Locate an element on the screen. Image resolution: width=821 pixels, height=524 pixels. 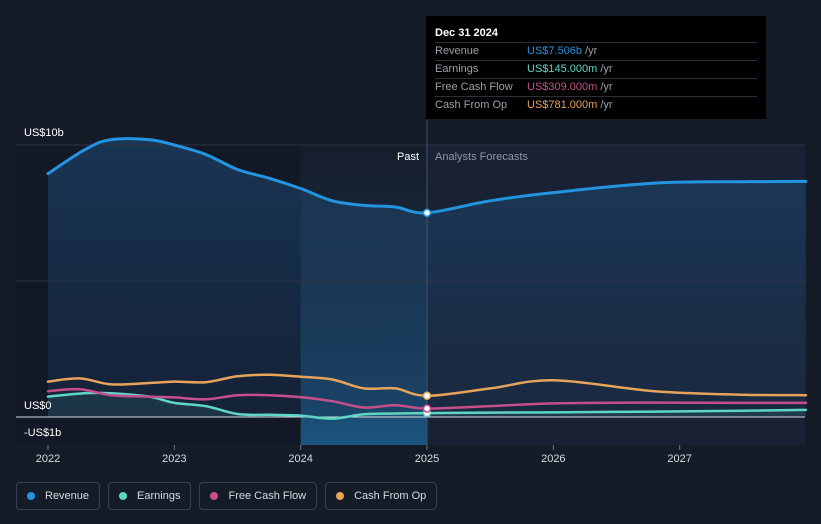
tooltip-value: US$781.000m is located at coordinates (562, 105).